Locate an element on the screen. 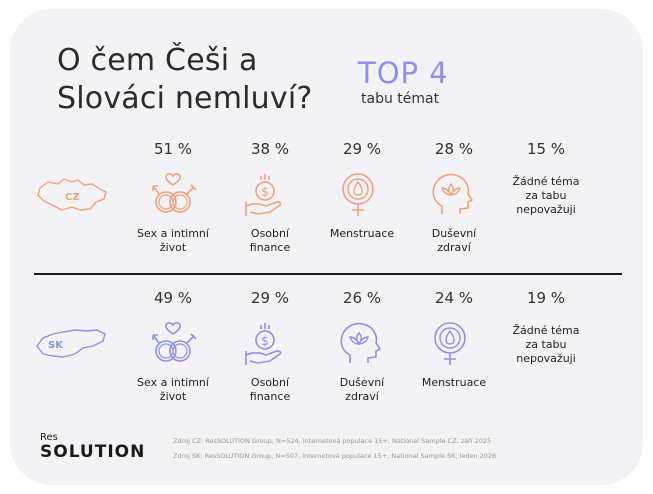 The image size is (653, 494). sk-none-value: 19 % is located at coordinates (546, 298).